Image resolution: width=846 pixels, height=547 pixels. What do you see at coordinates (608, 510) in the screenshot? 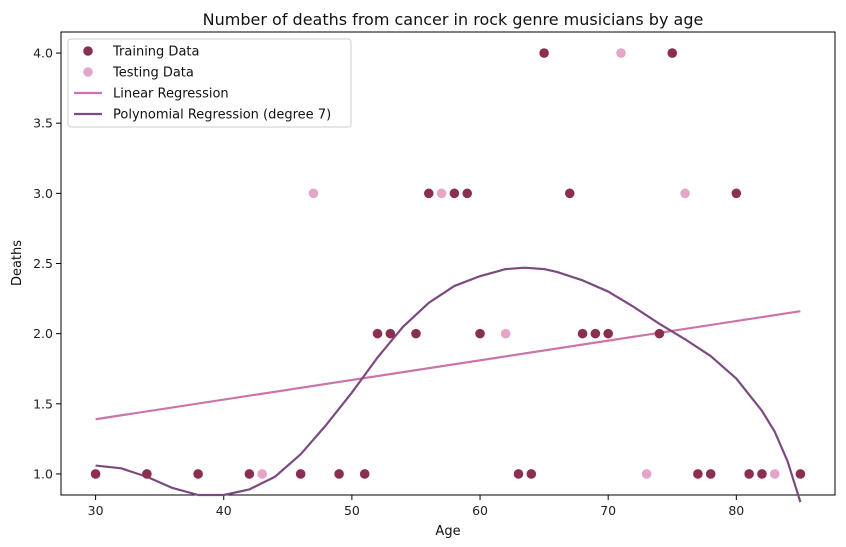
I see `x-tick-label: 70` at bounding box center [608, 510].